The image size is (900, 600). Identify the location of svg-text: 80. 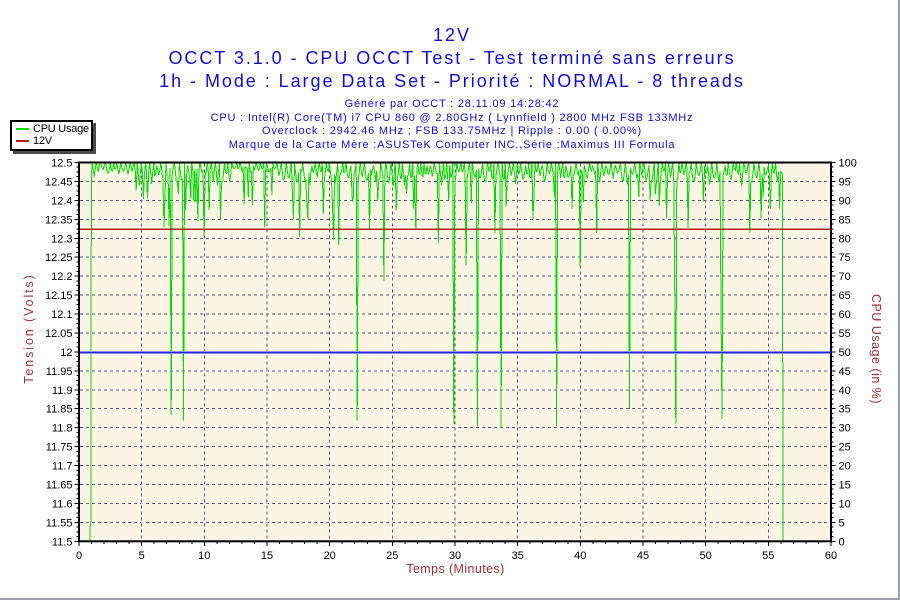
(845, 239).